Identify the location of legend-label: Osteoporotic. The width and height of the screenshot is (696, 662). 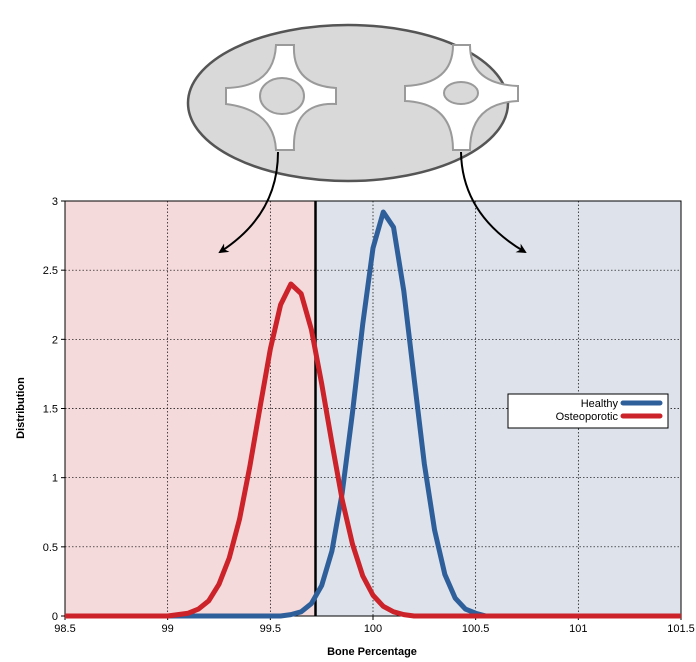
(587, 417).